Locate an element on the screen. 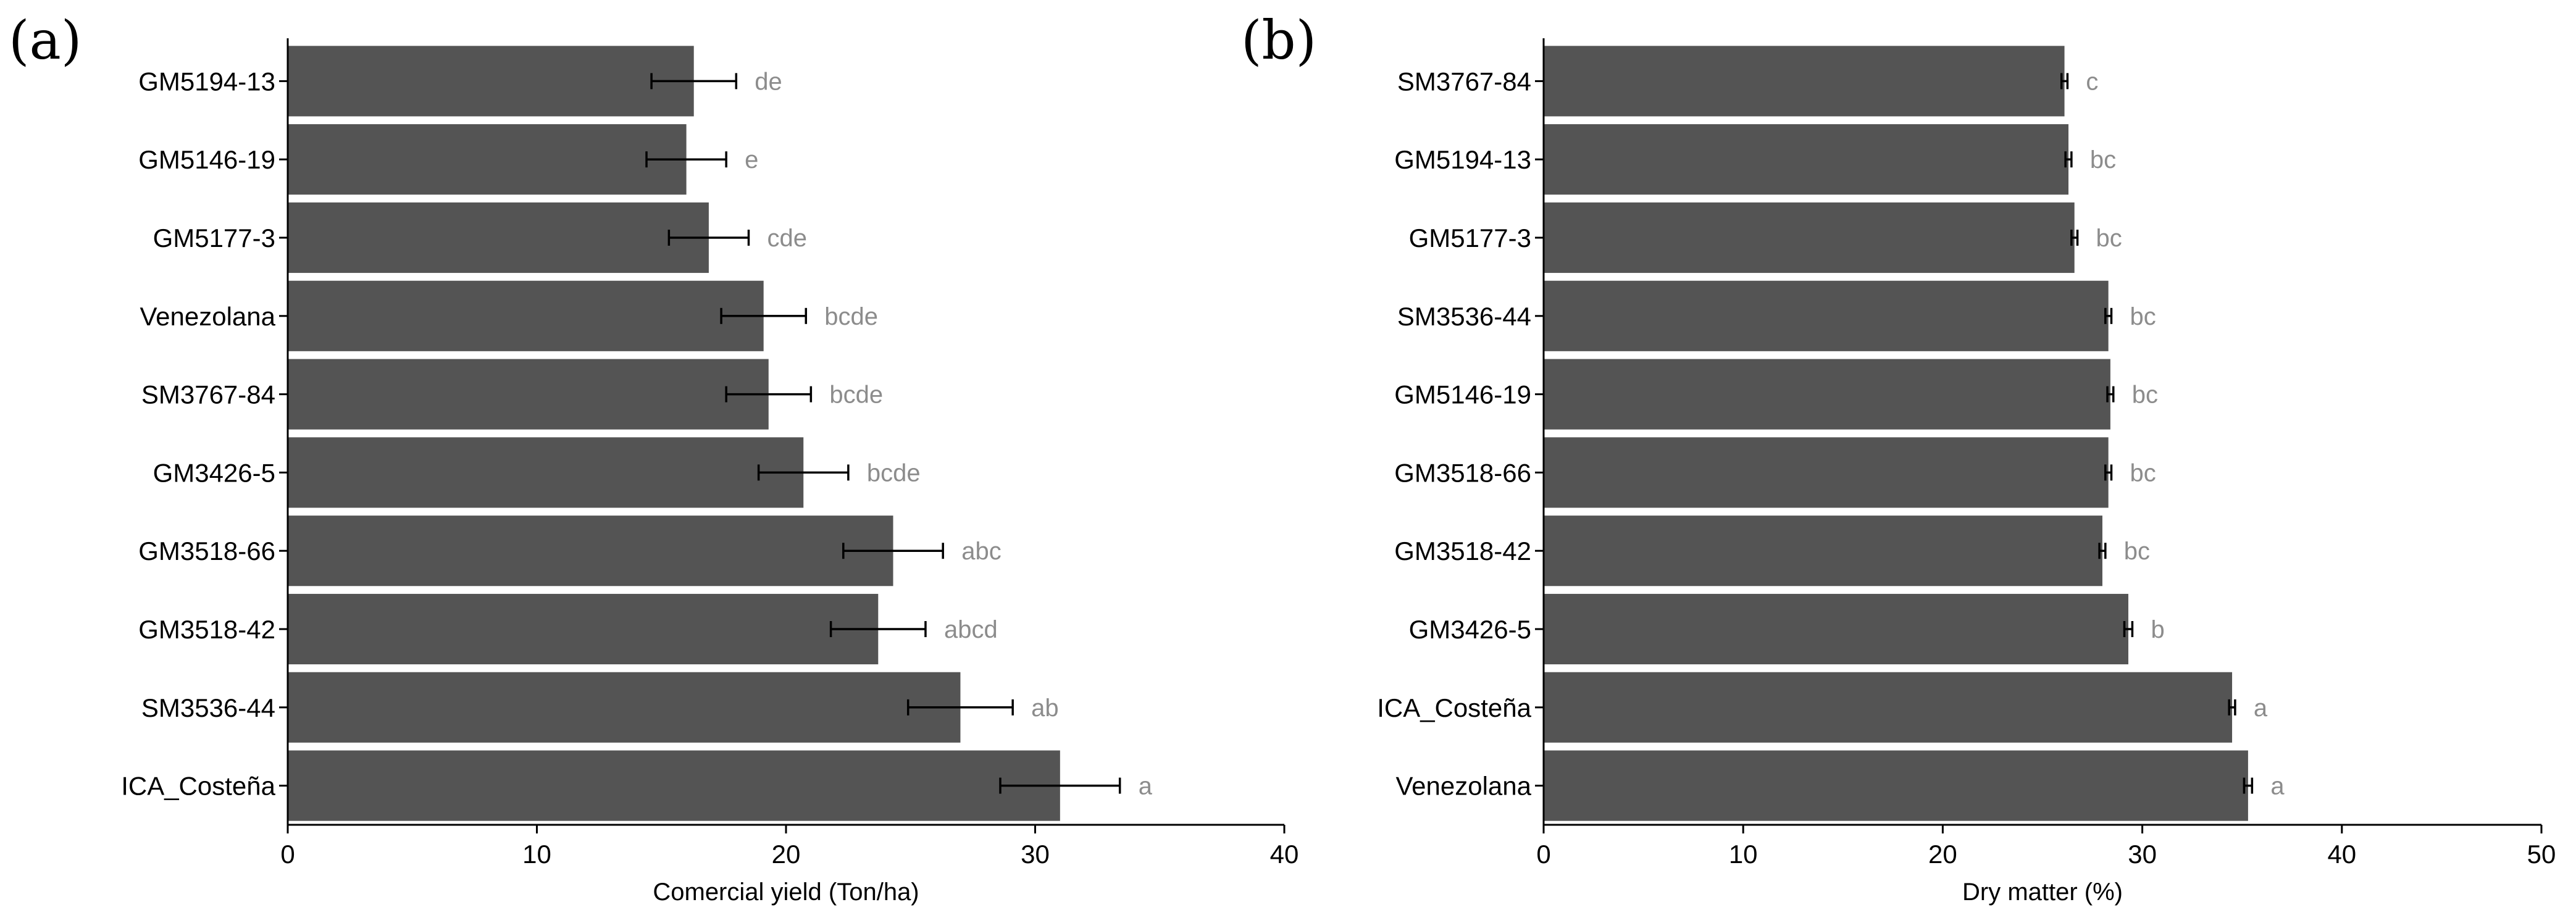  significance-label: de is located at coordinates (769, 81).